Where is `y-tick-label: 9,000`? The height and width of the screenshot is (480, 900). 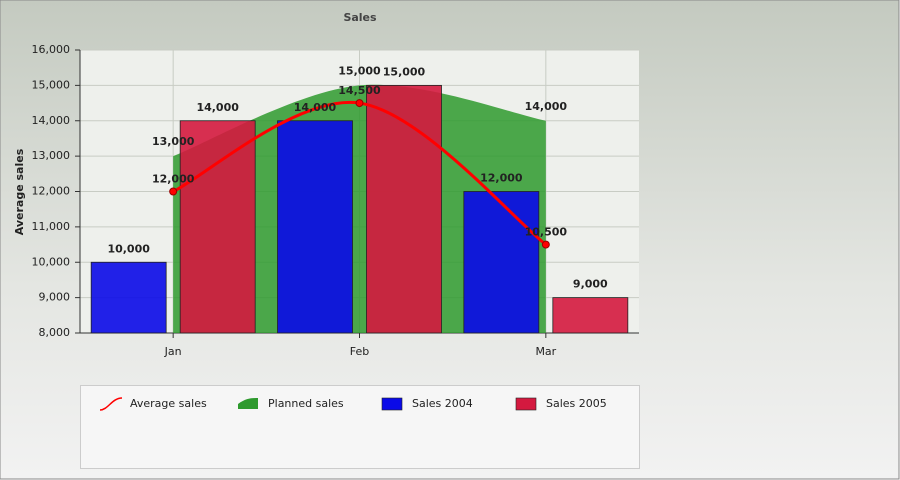 y-tick-label: 9,000 is located at coordinates (55, 297).